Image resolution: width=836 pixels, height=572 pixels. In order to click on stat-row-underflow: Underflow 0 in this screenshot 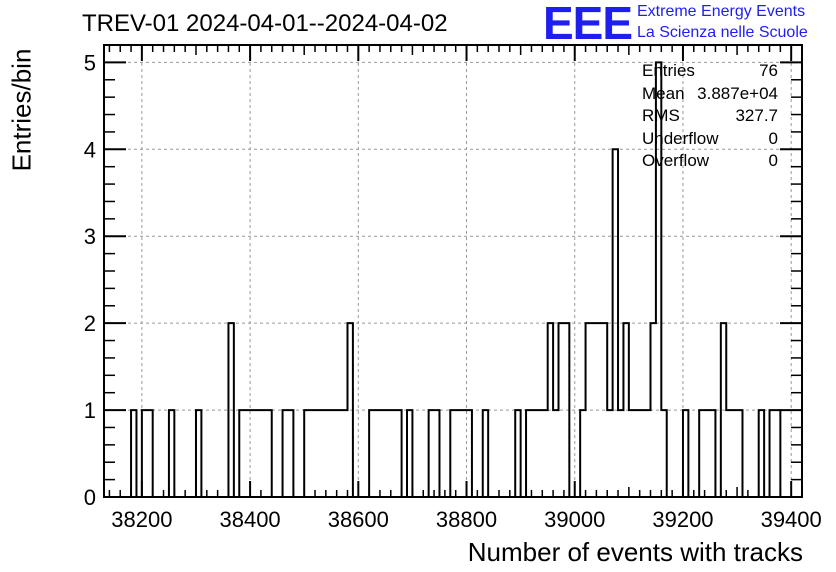, I will do `click(710, 139)`.